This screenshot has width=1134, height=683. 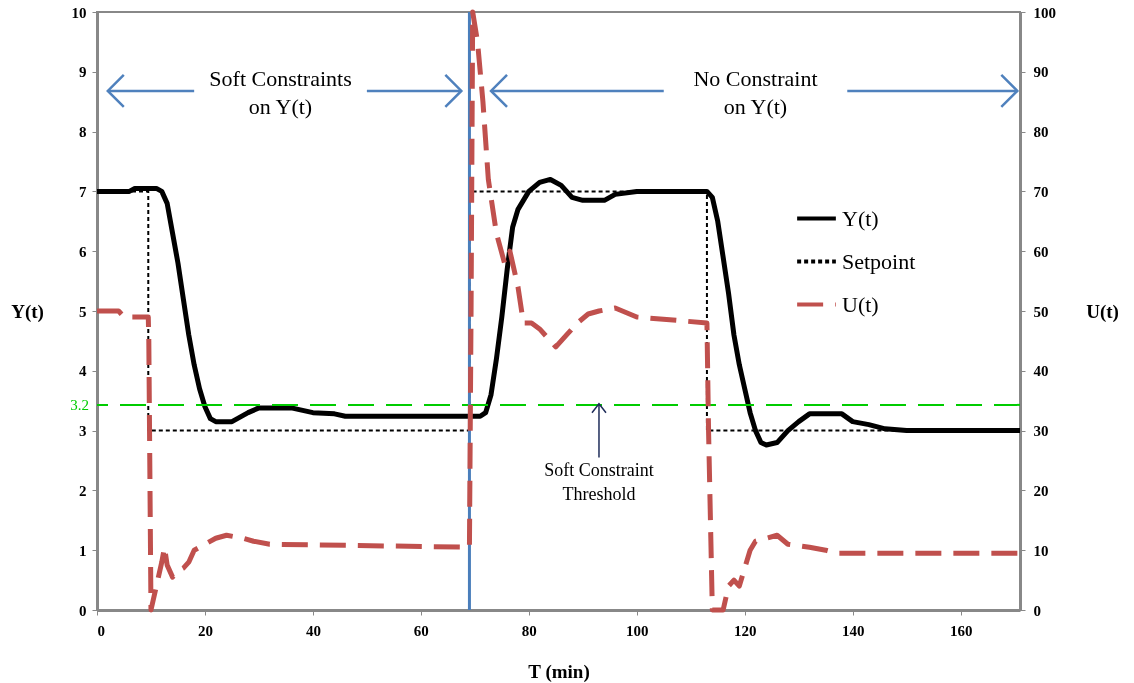 I want to click on legend-label: Y(t), so click(x=860, y=218).